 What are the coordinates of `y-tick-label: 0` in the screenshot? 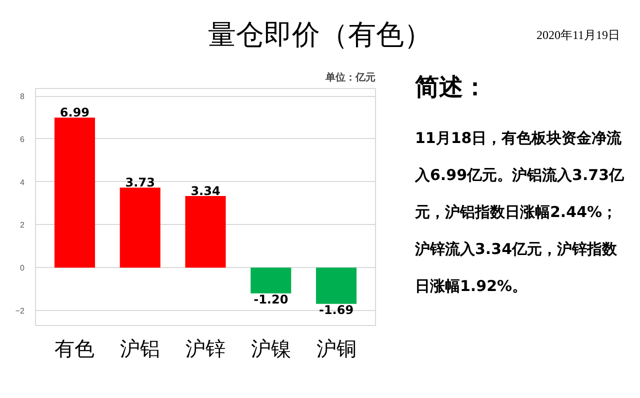 It's located at (23, 268).